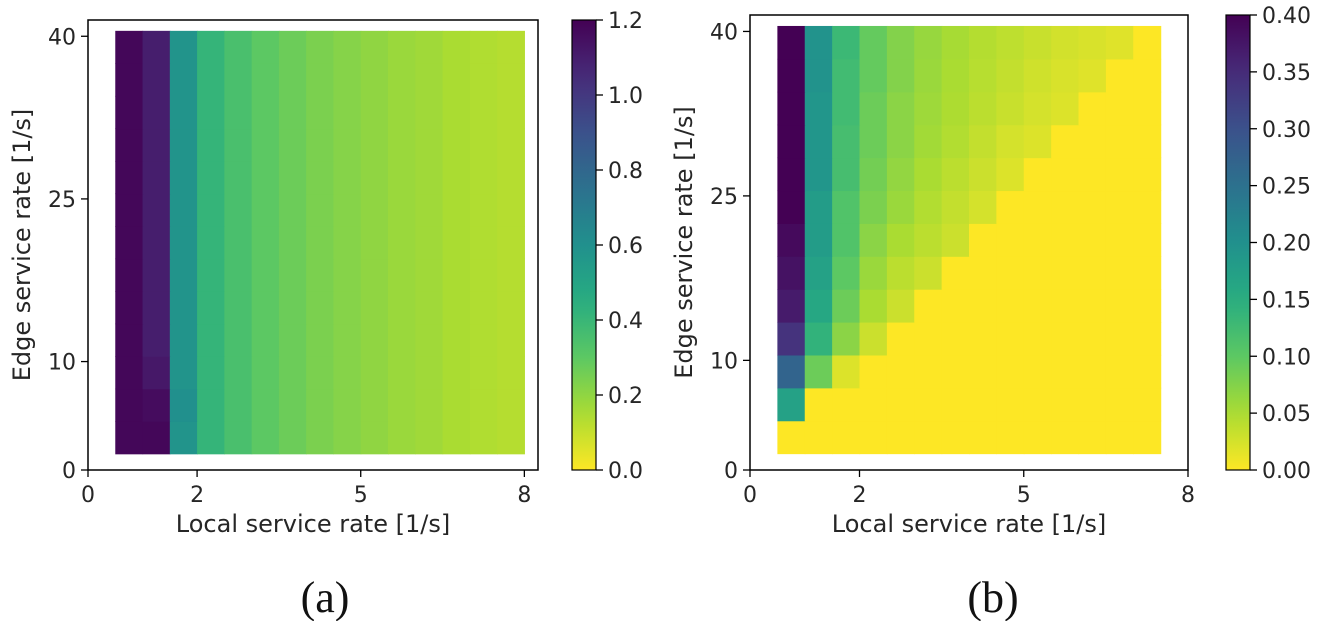  Describe the element at coordinates (625, 471) in the screenshot. I see `colorbar-tick-label: 0.0` at that location.